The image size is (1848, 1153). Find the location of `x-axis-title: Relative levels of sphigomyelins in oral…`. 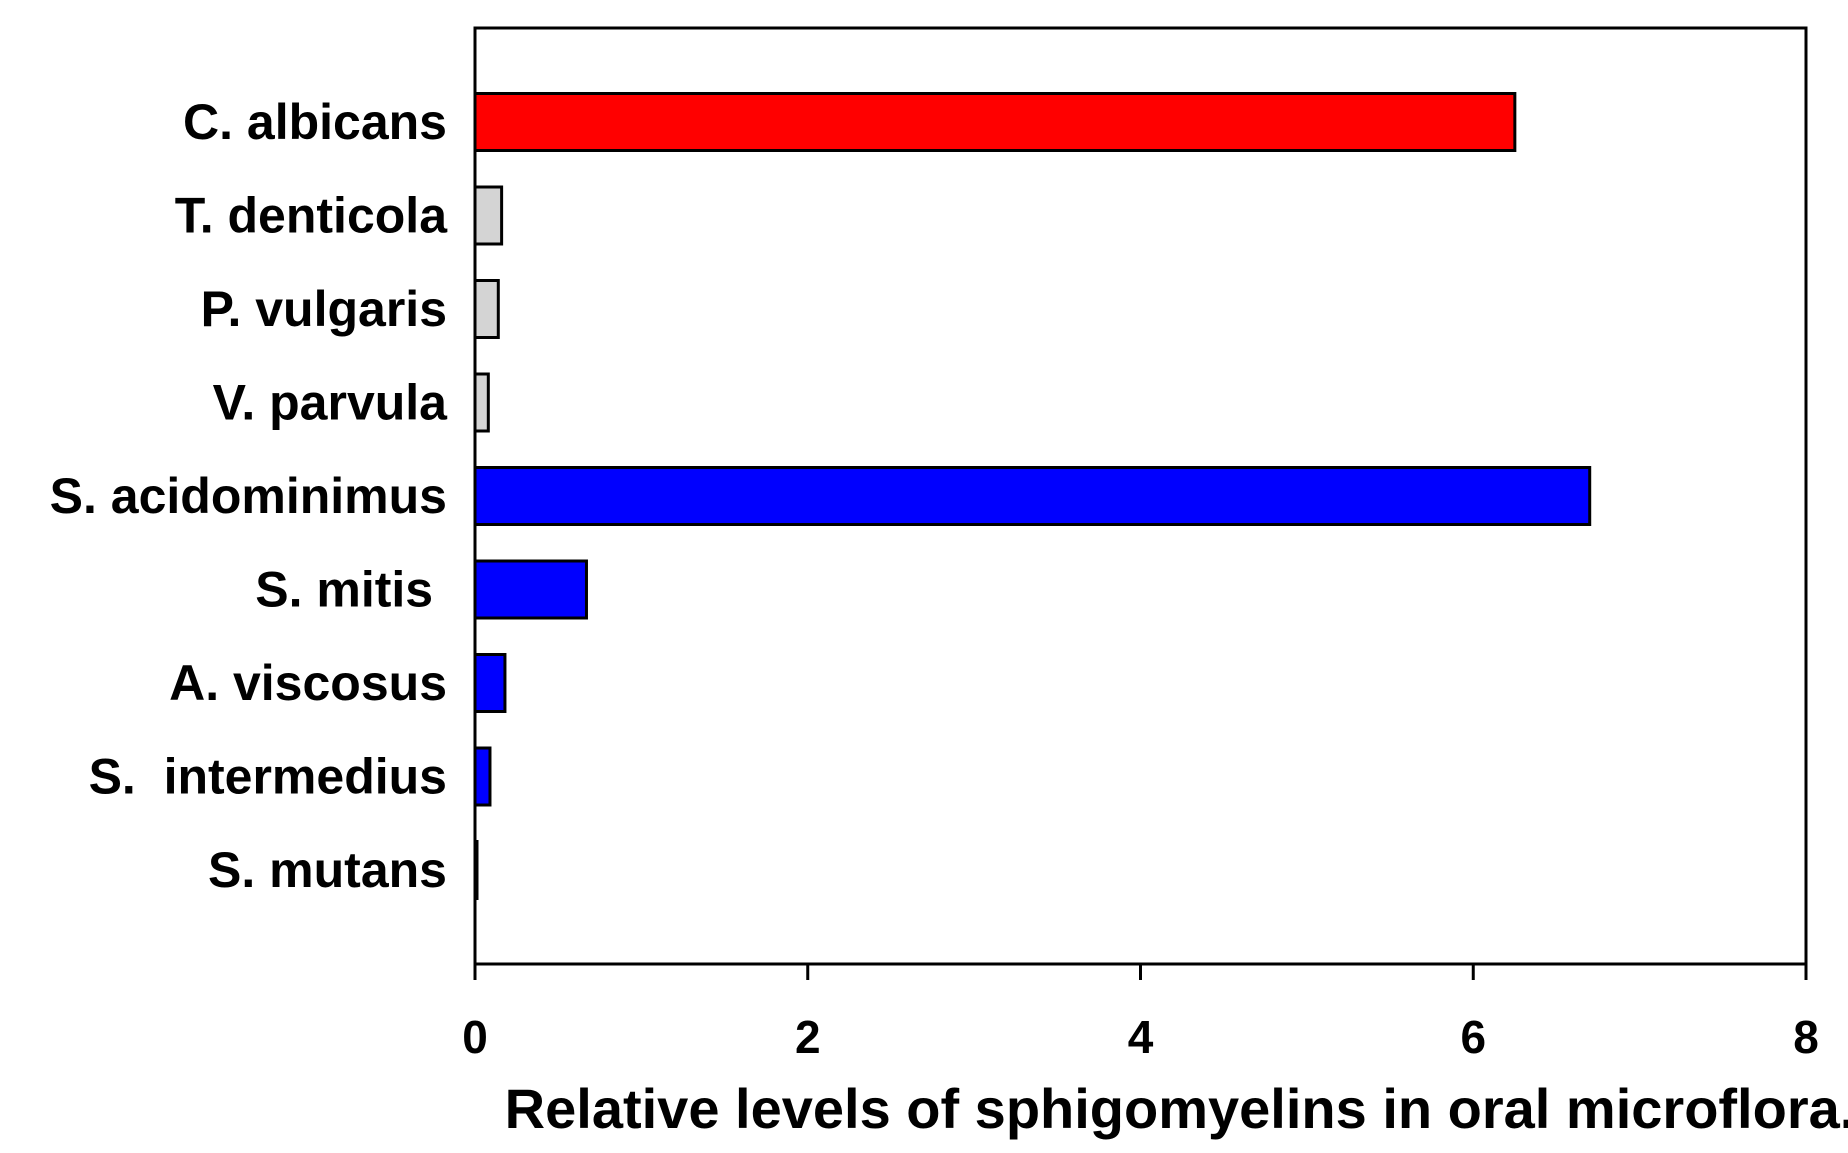

x-axis-title: Relative levels of sphigomyelins in oral… is located at coordinates (1176, 1108).